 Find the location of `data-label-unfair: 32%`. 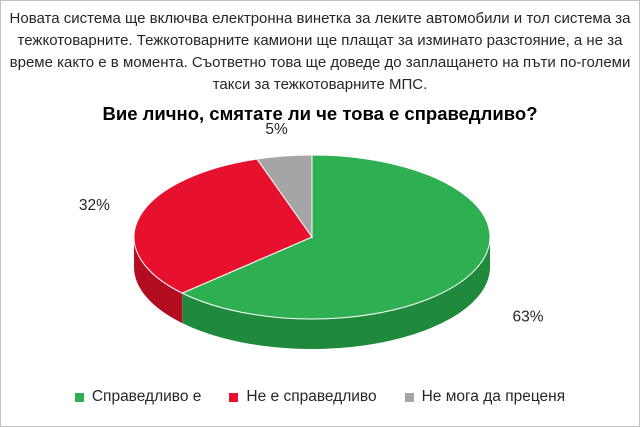

data-label-unfair: 32% is located at coordinates (94, 205).